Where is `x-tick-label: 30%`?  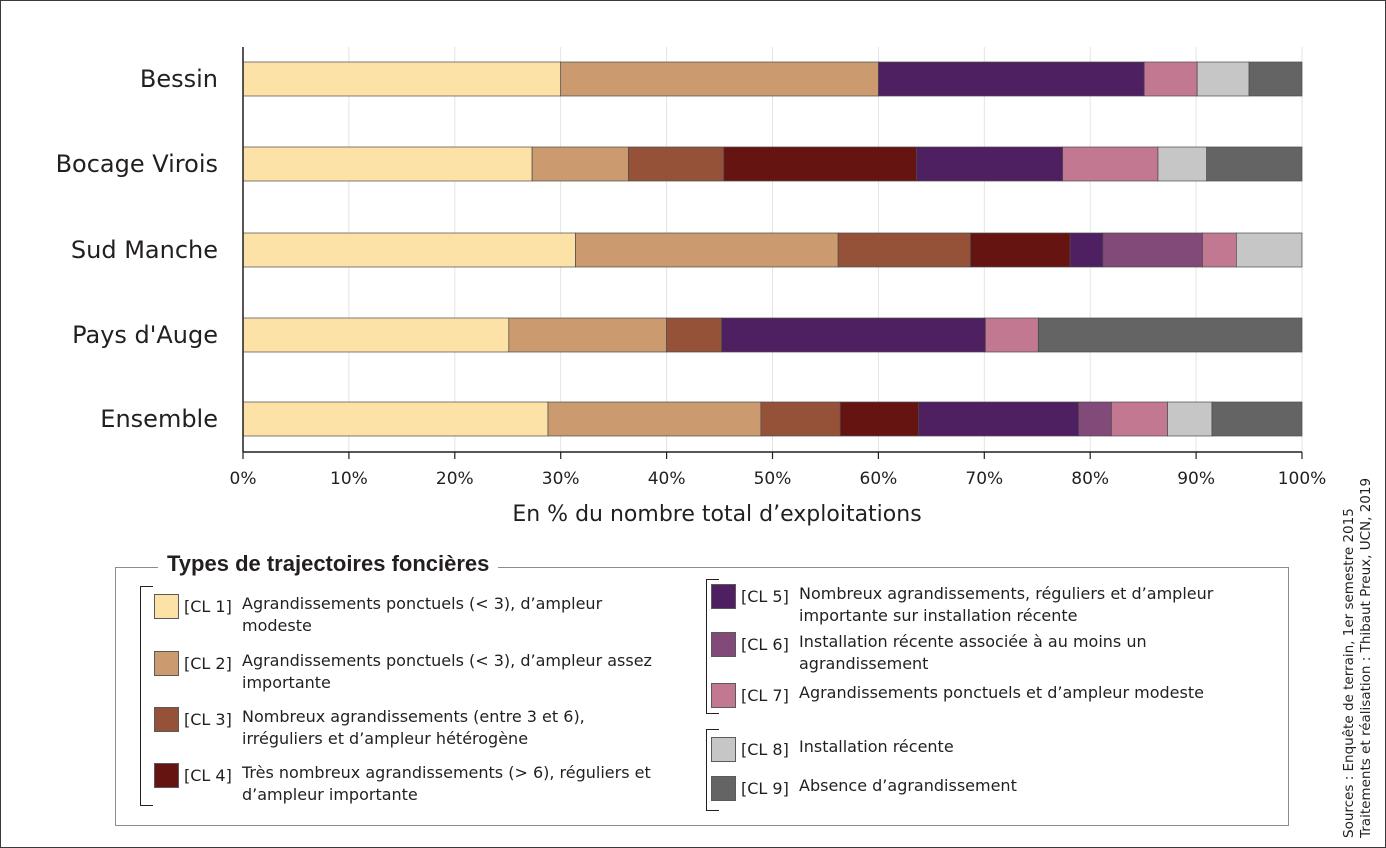 x-tick-label: 30% is located at coordinates (561, 479).